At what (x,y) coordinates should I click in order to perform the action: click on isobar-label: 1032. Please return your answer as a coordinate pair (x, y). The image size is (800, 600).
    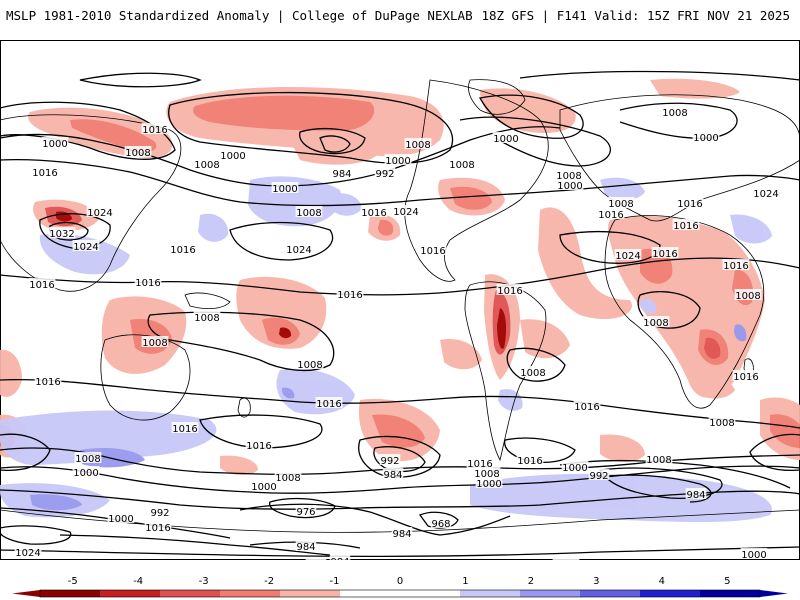
    Looking at the image, I should click on (61, 234).